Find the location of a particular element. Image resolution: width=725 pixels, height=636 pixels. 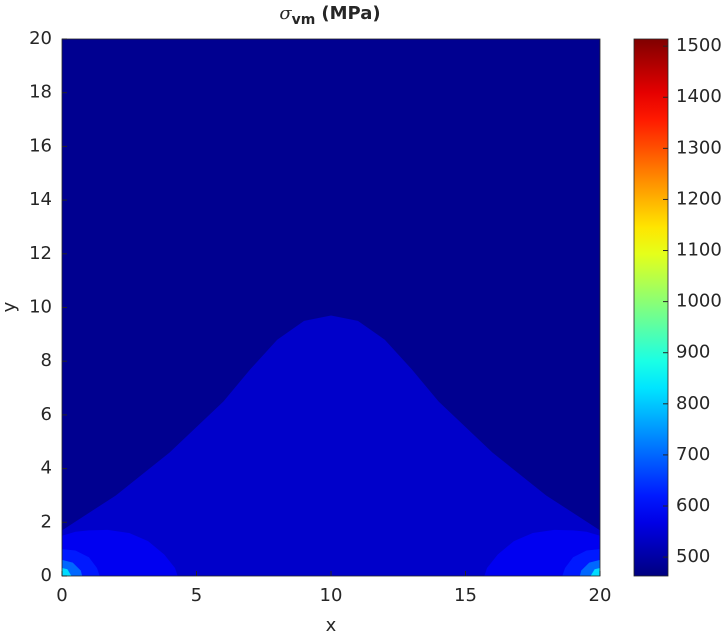

y-tick-label: 10 is located at coordinates (40, 307).